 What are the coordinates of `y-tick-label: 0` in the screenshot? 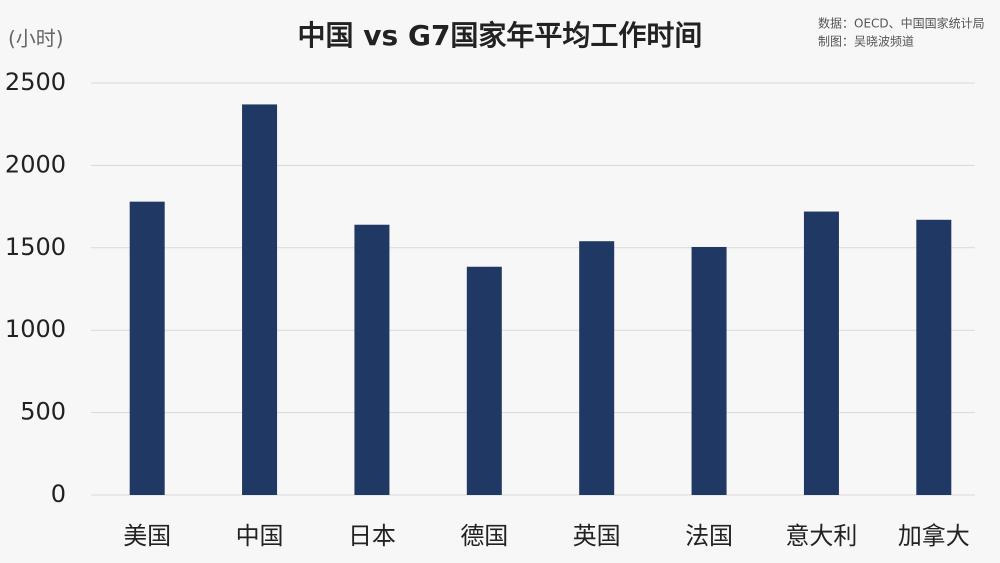 It's located at (58, 494).